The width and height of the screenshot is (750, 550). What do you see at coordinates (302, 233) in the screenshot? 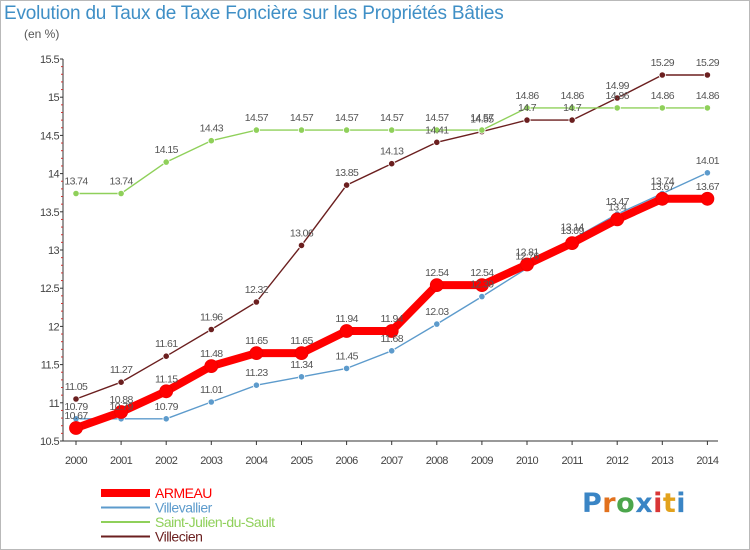
I see `data-label: 13.06` at bounding box center [302, 233].